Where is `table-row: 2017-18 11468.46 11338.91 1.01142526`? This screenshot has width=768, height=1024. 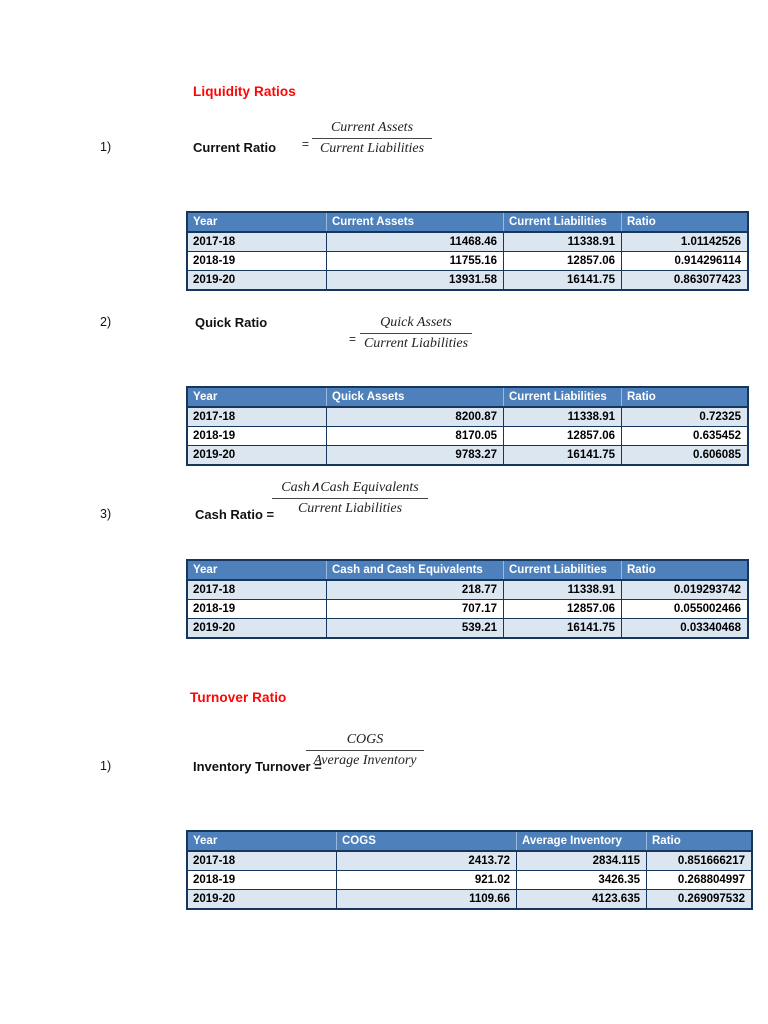
table-row: 2017-18 11468.46 11338.91 1.01142526 is located at coordinates (467, 242).